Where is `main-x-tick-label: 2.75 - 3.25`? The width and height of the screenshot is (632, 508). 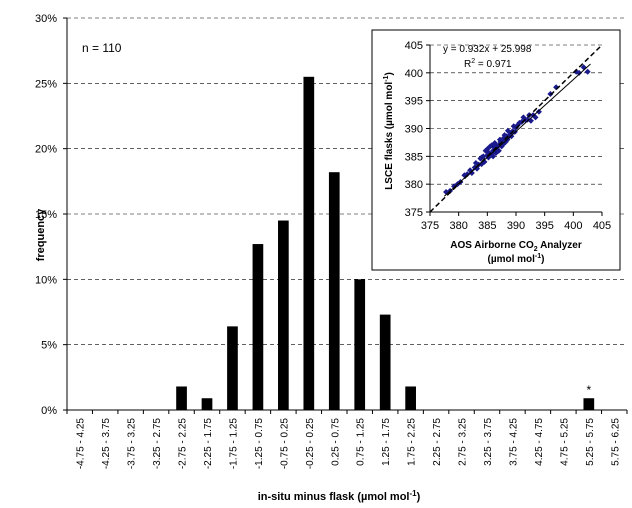
main-x-tick-label: 2.75 - 3.25 is located at coordinates (463, 442).